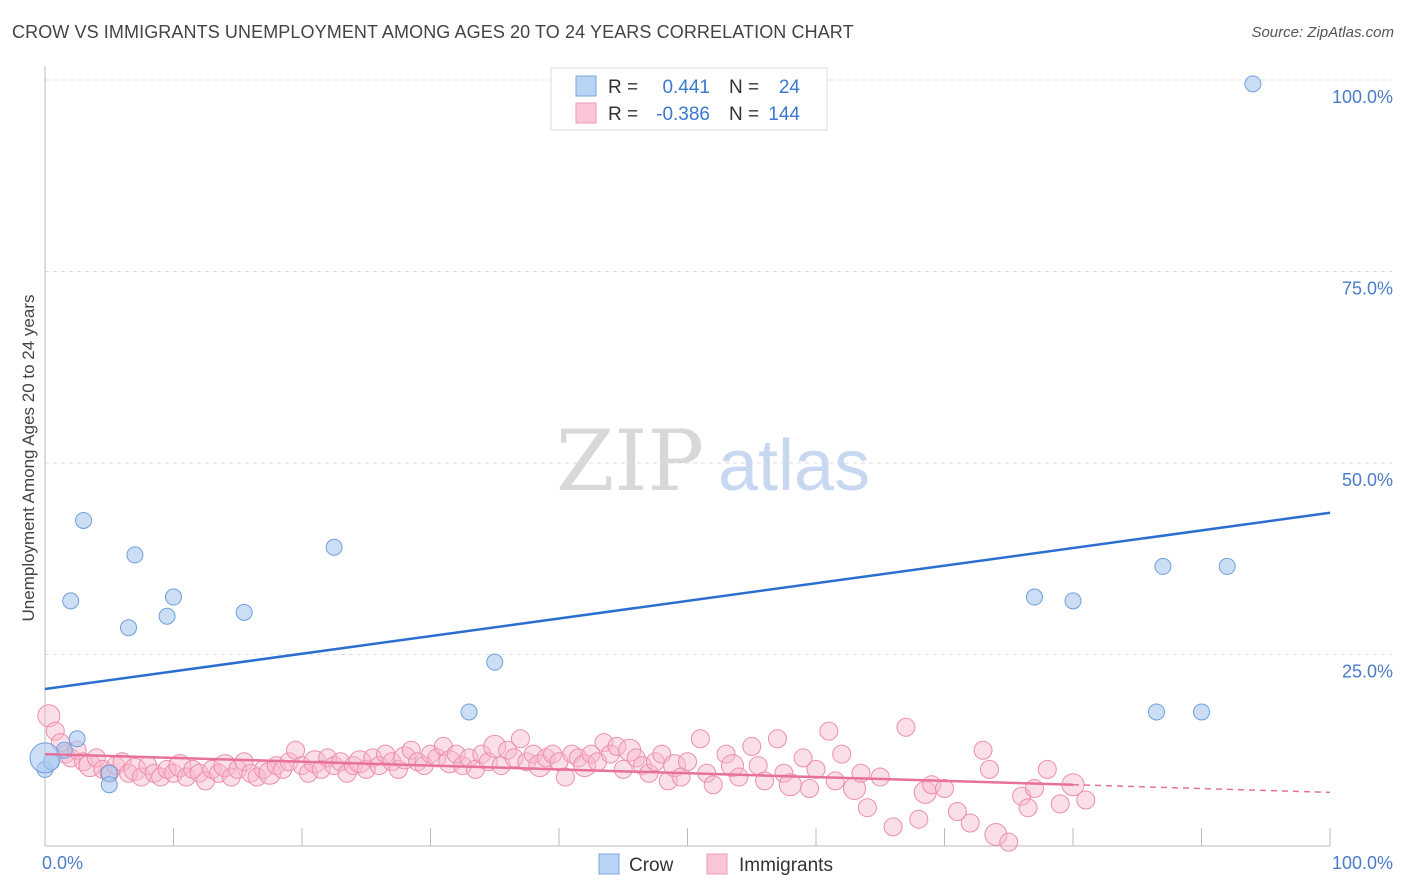  I want to click on immigrants-swatch, so click(586, 113).